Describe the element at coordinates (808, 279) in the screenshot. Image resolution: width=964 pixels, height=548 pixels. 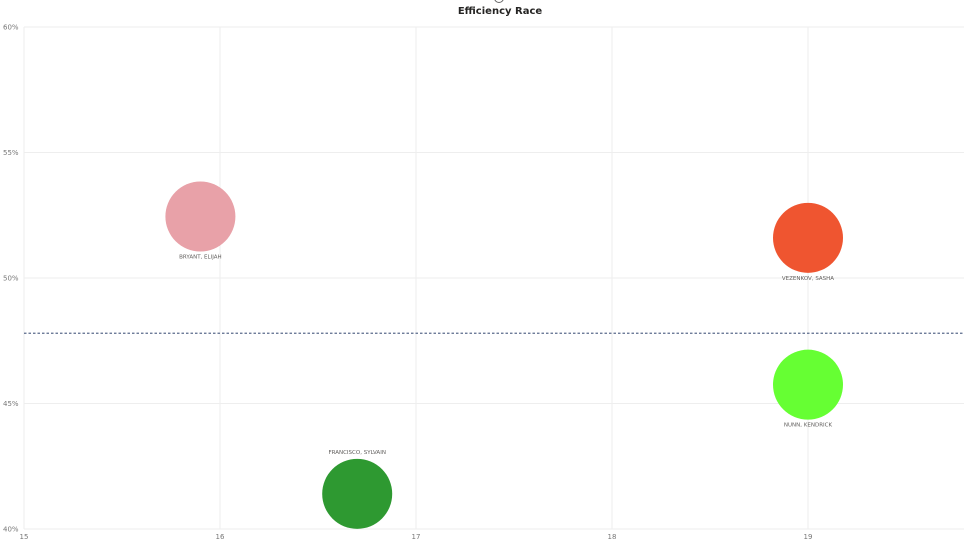
I see `data-point-label: VEZENKOV, SASHA` at that location.